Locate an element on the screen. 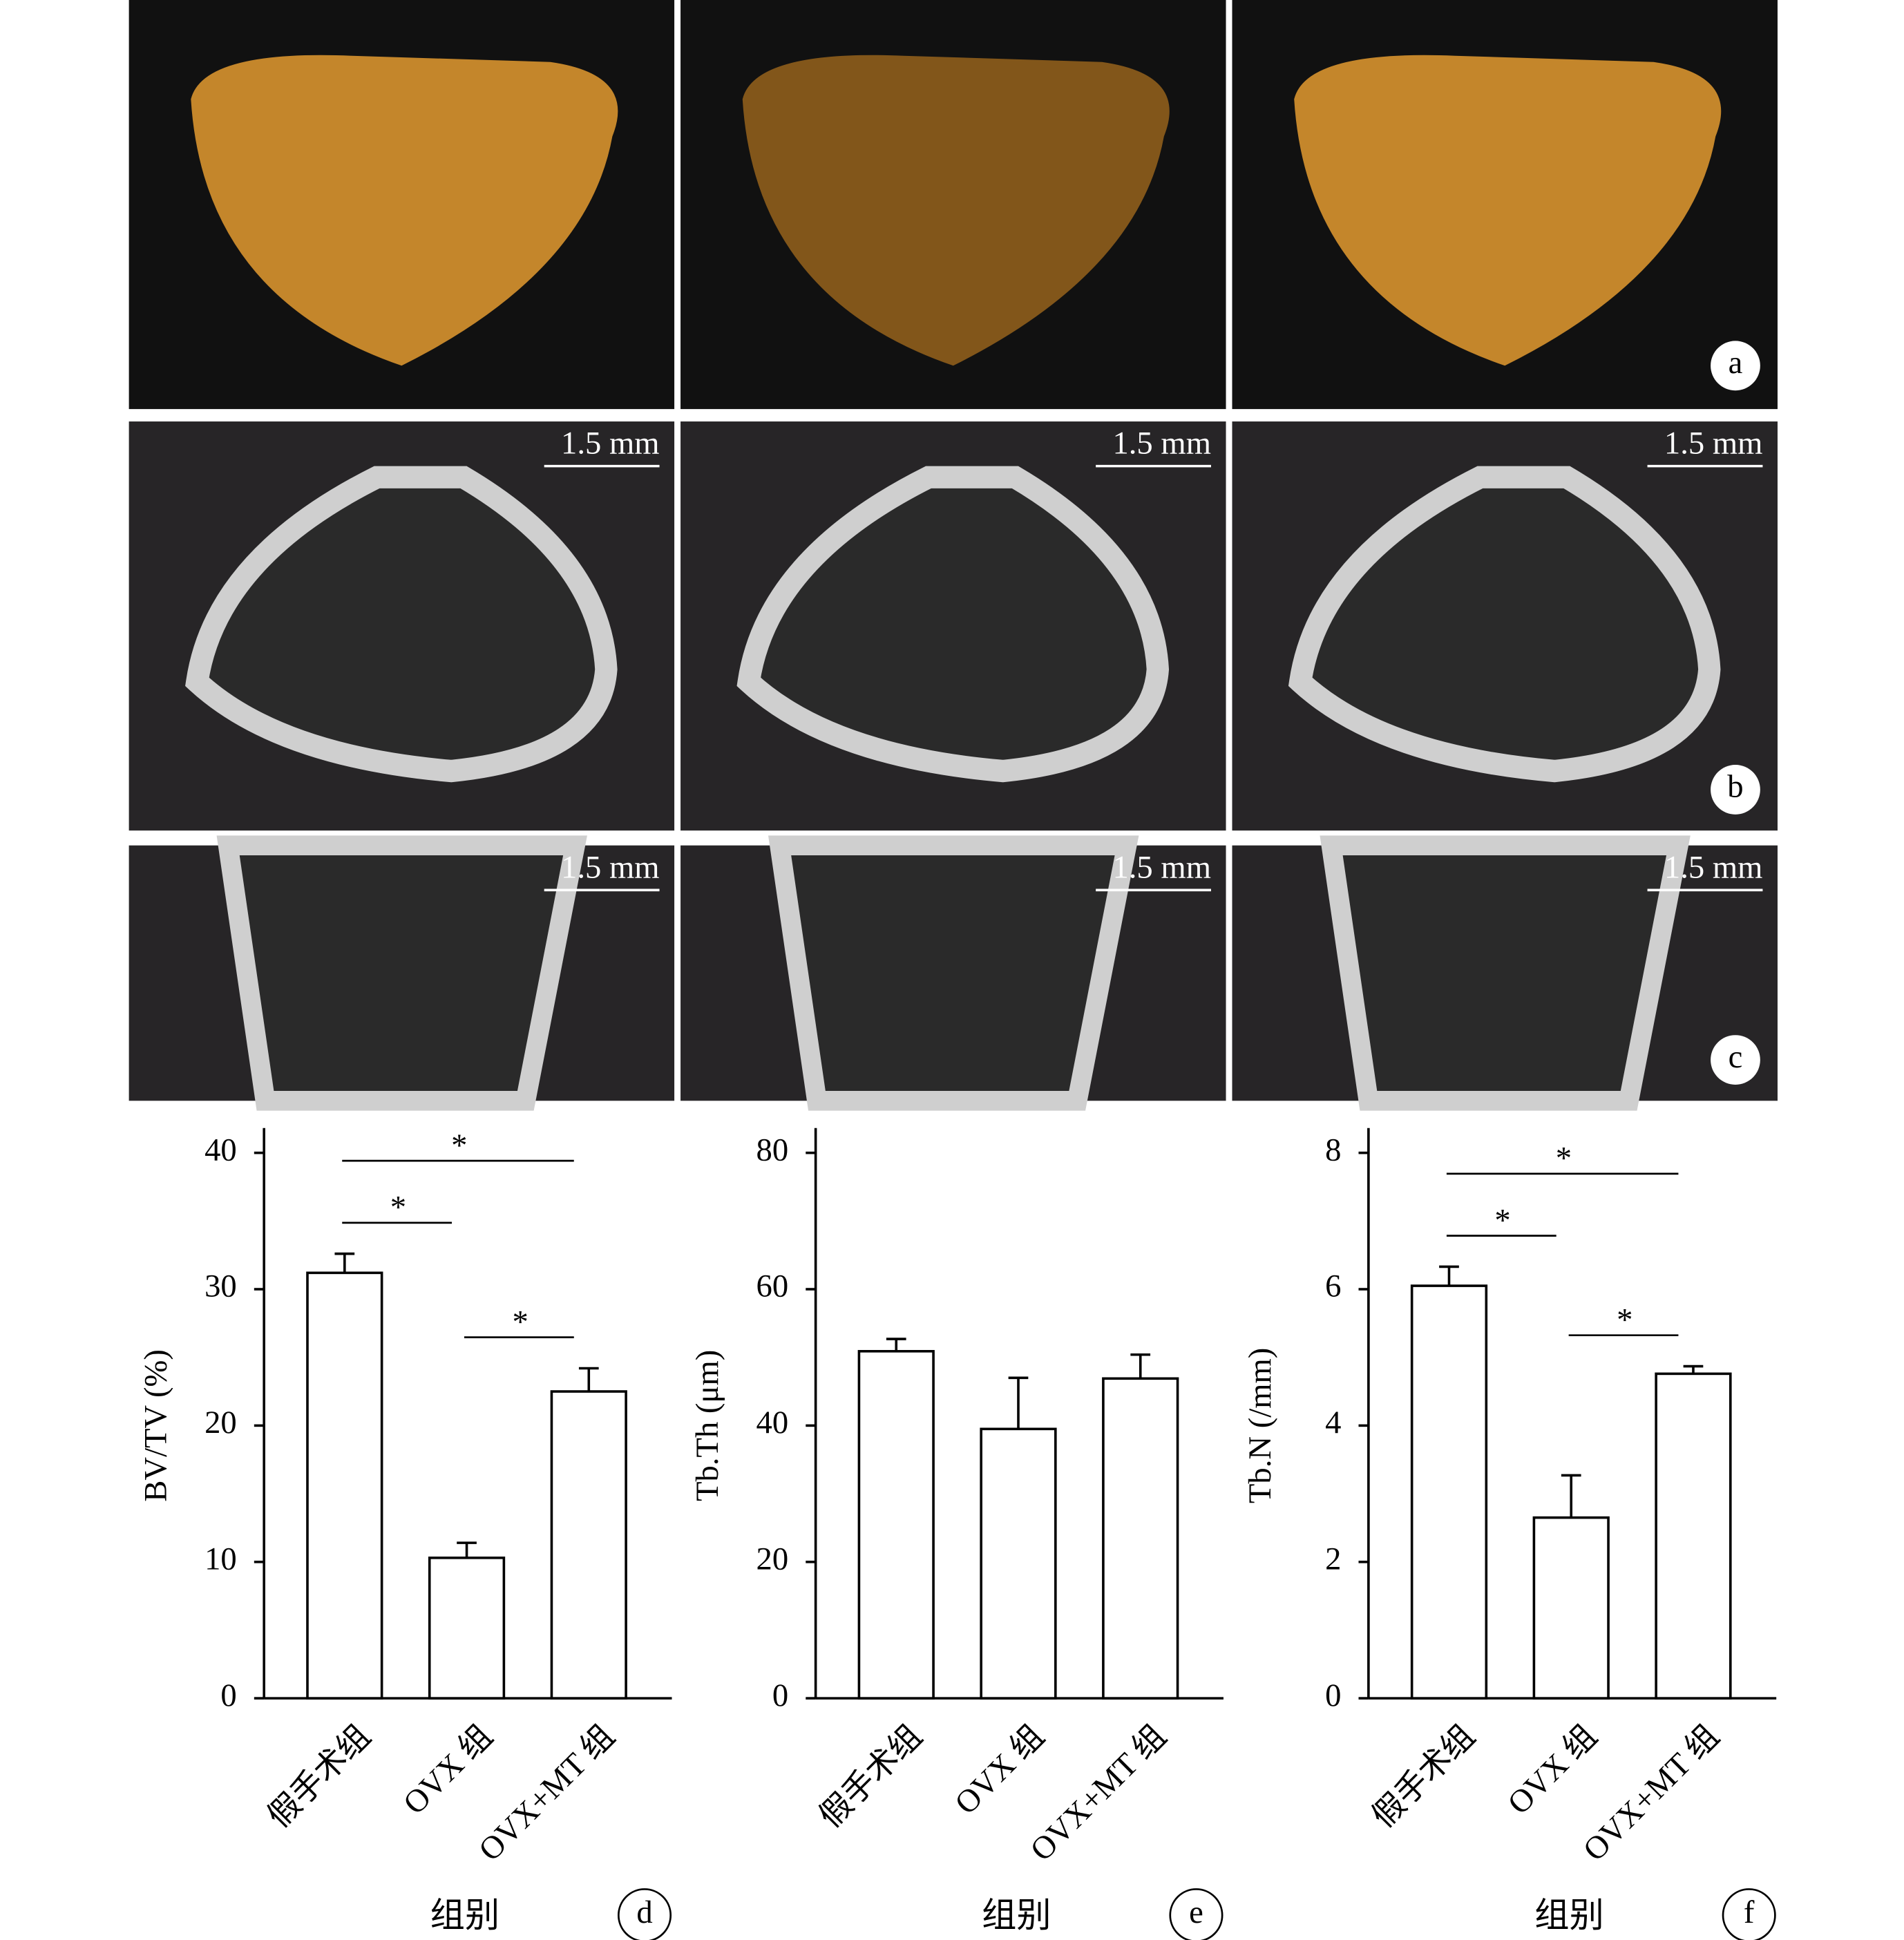  panel-label: f is located at coordinates (1749, 1912).